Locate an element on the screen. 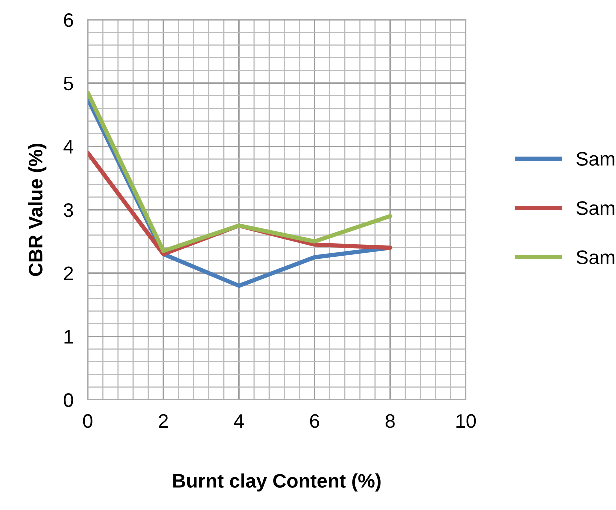 Image resolution: width=616 pixels, height=510 pixels. y-tick-label: 1 is located at coordinates (69, 337).